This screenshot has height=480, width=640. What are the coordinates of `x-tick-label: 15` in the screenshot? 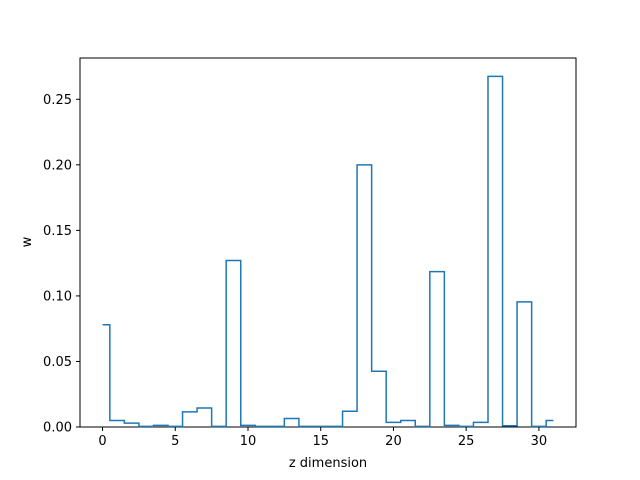 It's located at (320, 441).